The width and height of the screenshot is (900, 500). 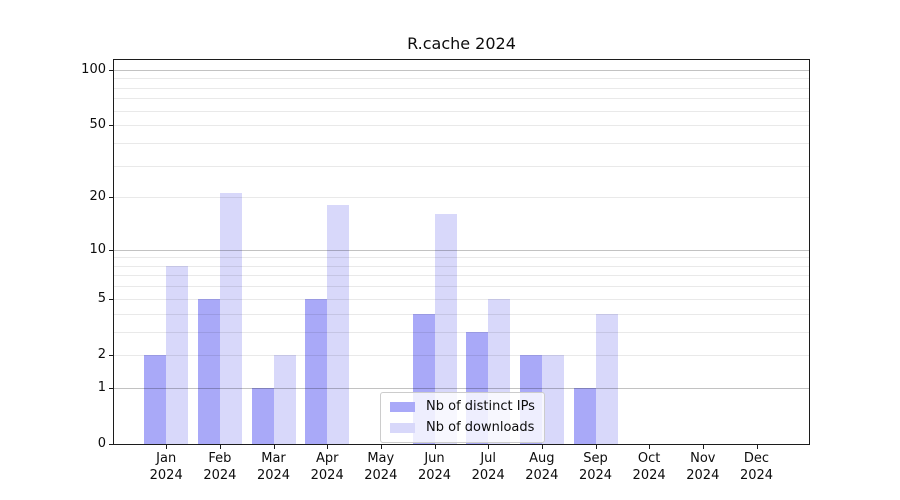 I want to click on x-tick-label-mar: Mar 2024, so click(x=274, y=467).